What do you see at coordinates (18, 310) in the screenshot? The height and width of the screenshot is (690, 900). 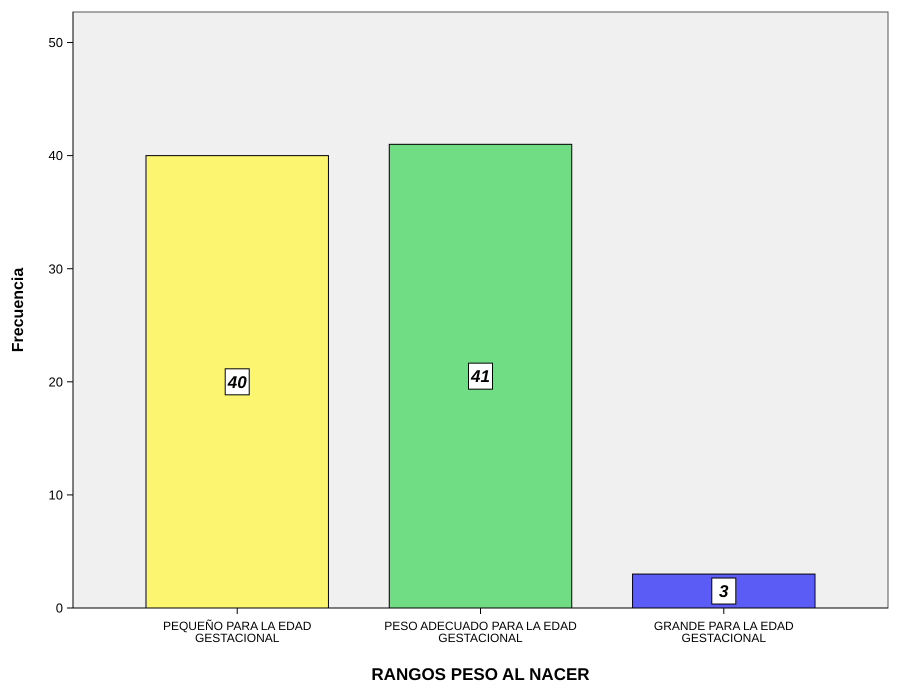 I see `y-axis-title: Frecuencia` at bounding box center [18, 310].